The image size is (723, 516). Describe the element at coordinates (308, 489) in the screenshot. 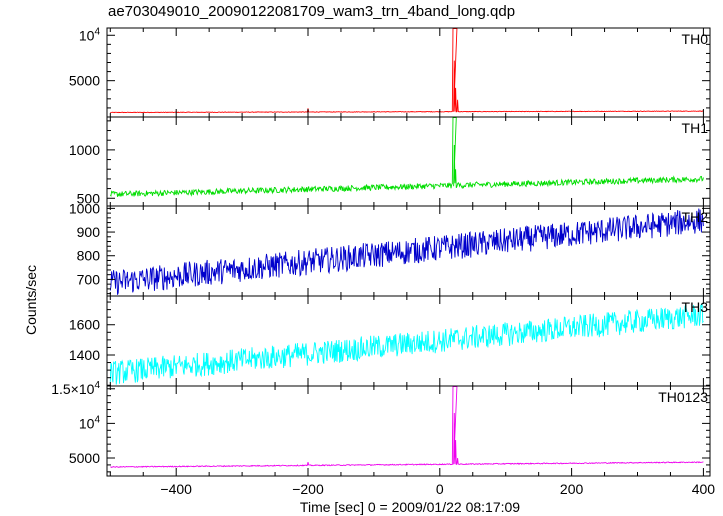

I see `x-tick-label: −200` at that location.